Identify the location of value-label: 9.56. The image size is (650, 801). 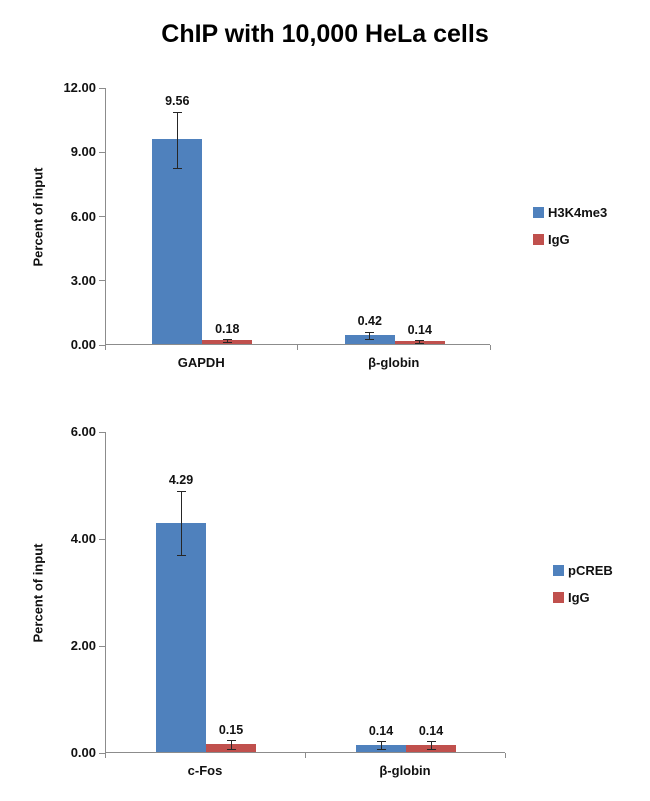
(177, 101).